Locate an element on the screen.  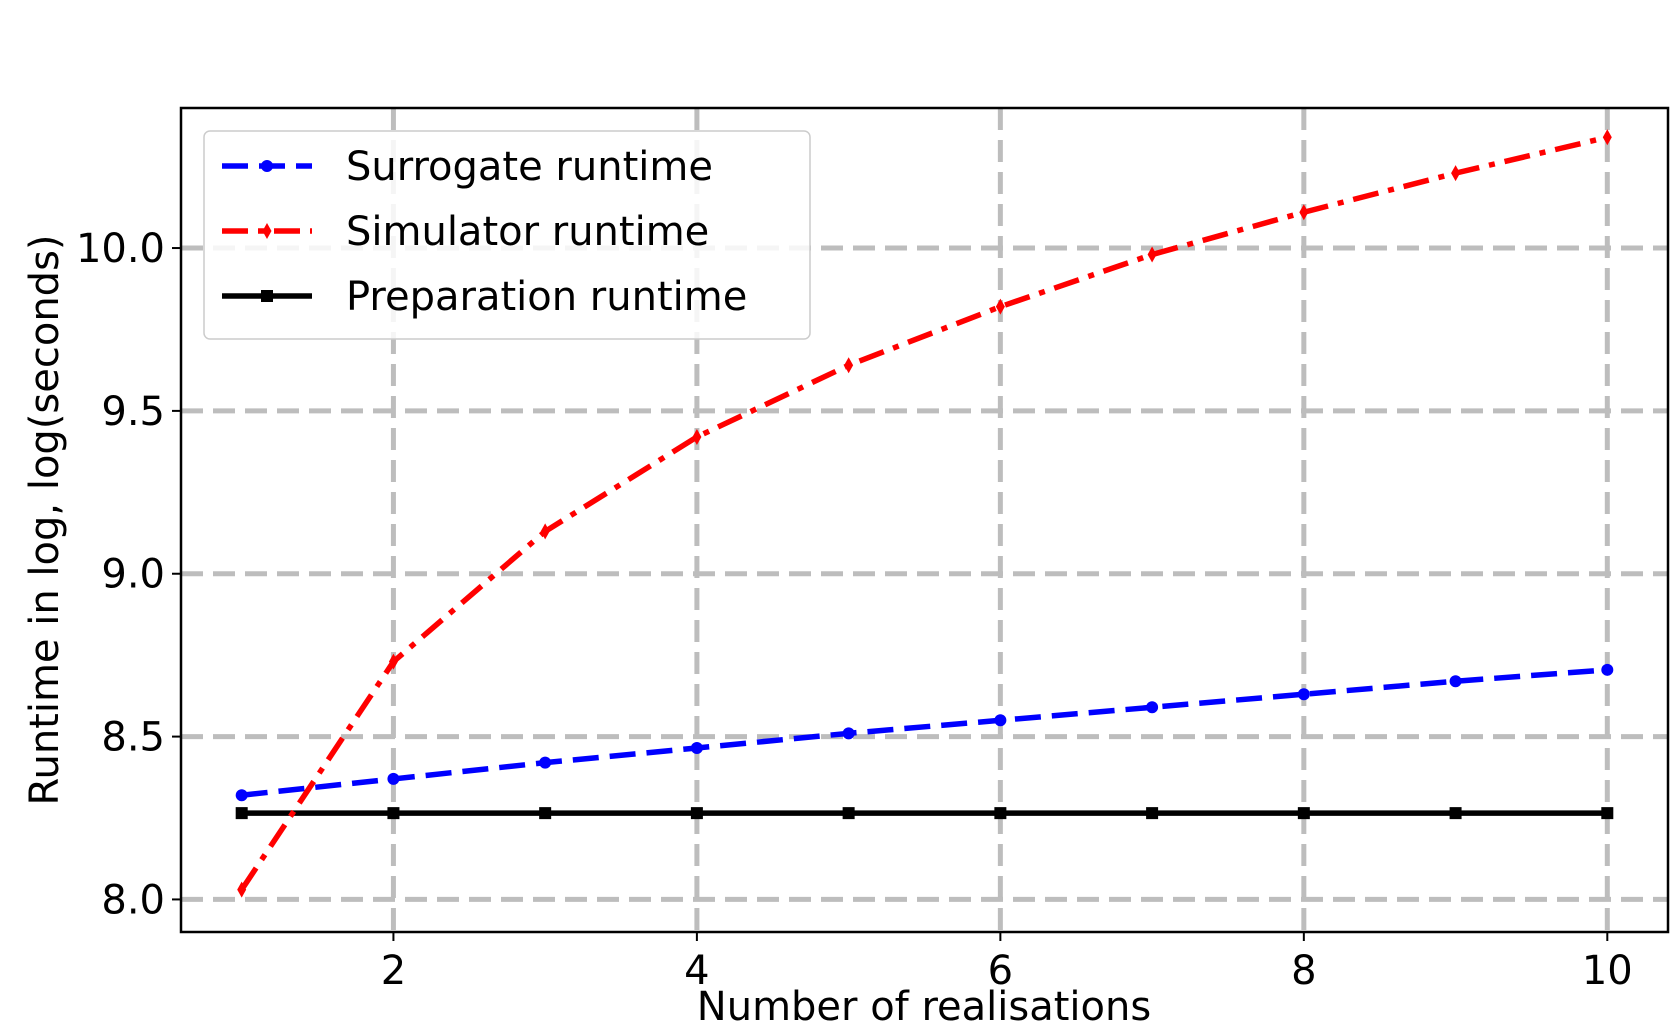
x-tick-label: 2 is located at coordinates (393, 971).